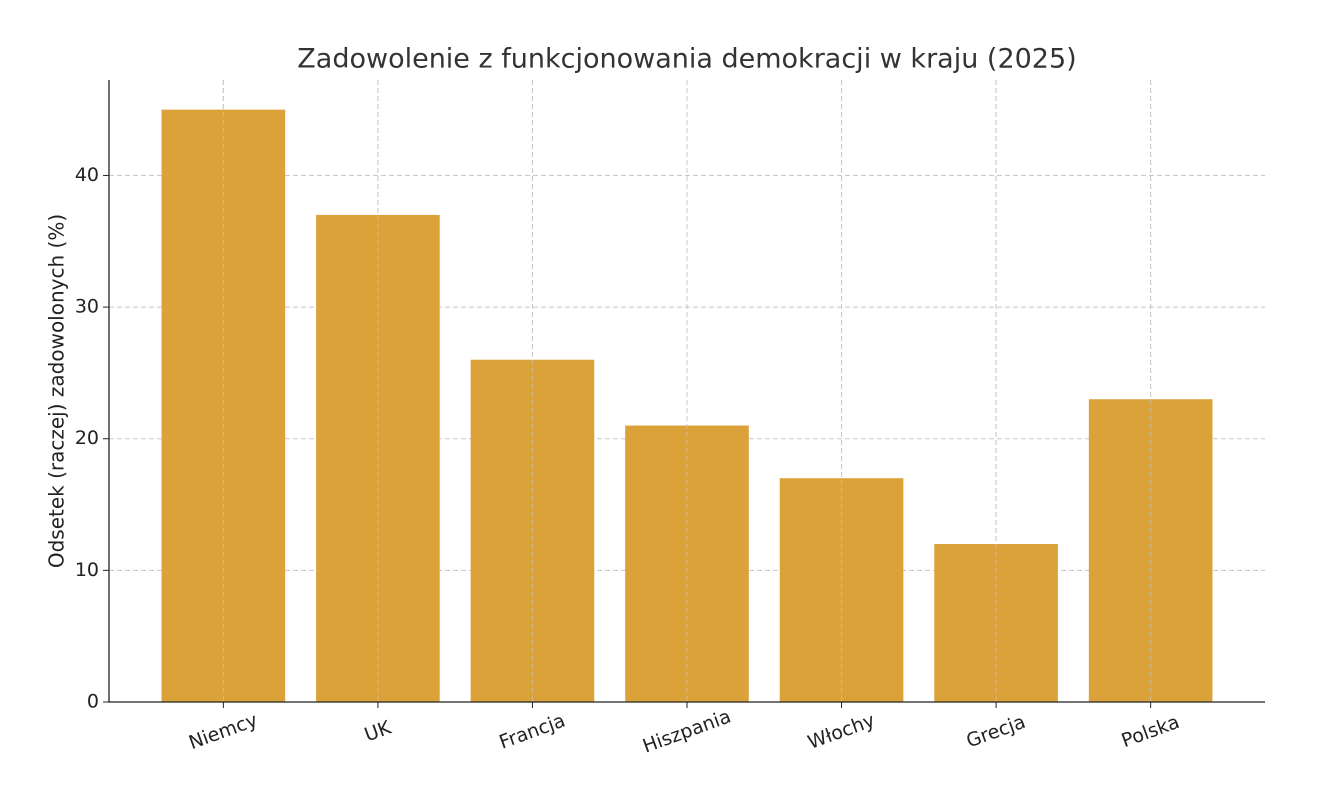  I want to click on x-tick-label: Niemcy, so click(223, 731).